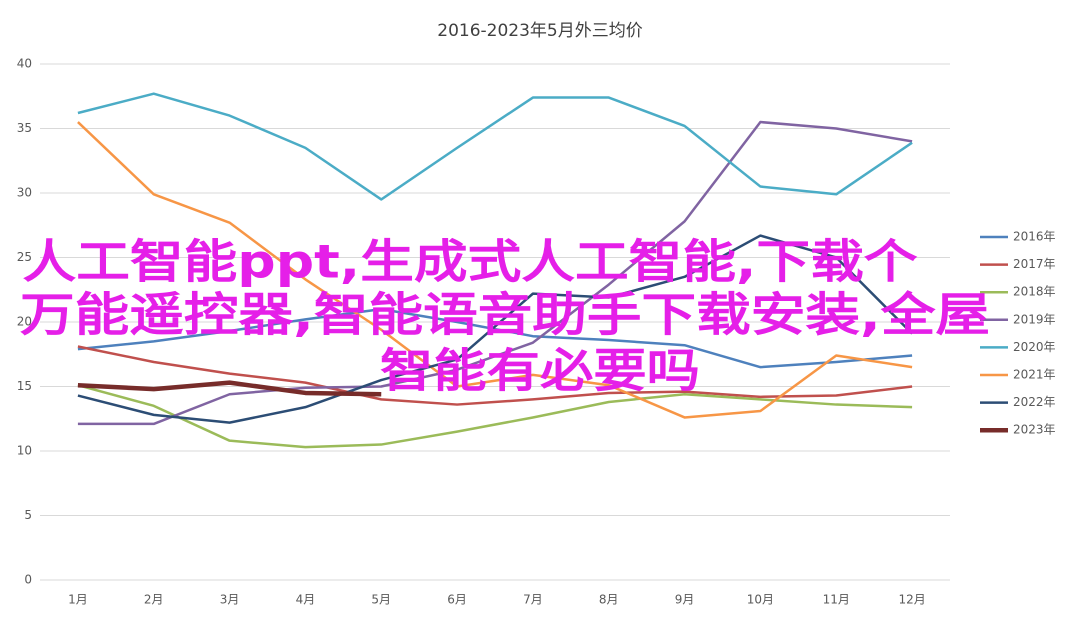  Describe the element at coordinates (24, 128) in the screenshot. I see `y-tick-label: 35` at that location.